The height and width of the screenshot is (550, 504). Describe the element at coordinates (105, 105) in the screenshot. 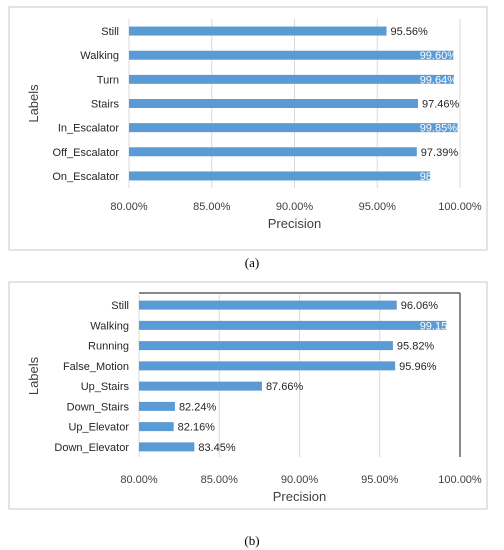

I see `category-label: Stairs` at that location.